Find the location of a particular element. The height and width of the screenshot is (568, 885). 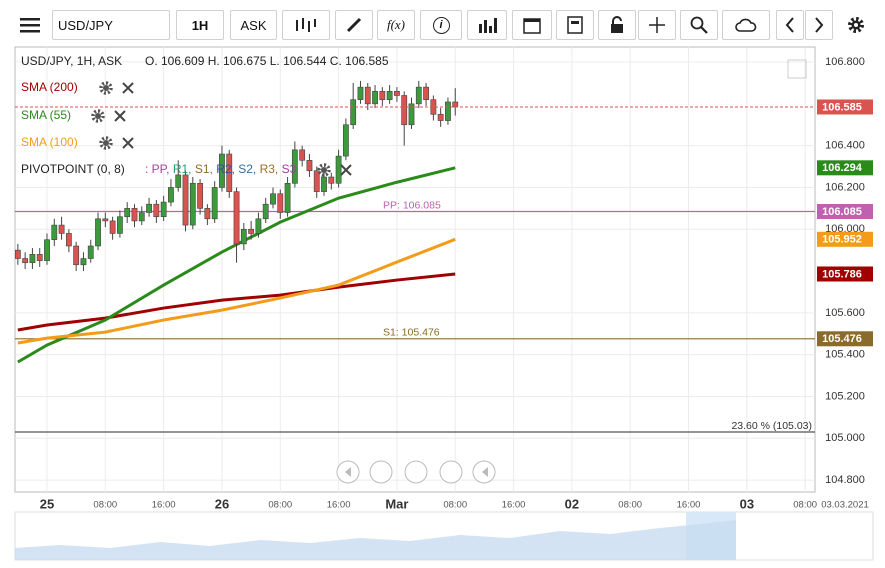

function-label: f(x) is located at coordinates (396, 24).